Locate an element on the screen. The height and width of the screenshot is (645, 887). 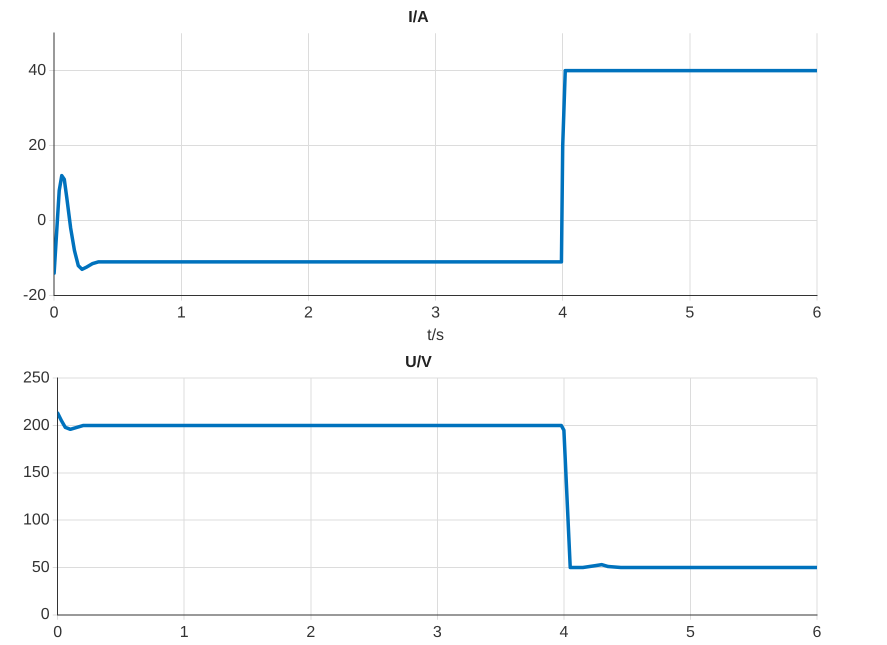
chart-title: U/V is located at coordinates (418, 363).